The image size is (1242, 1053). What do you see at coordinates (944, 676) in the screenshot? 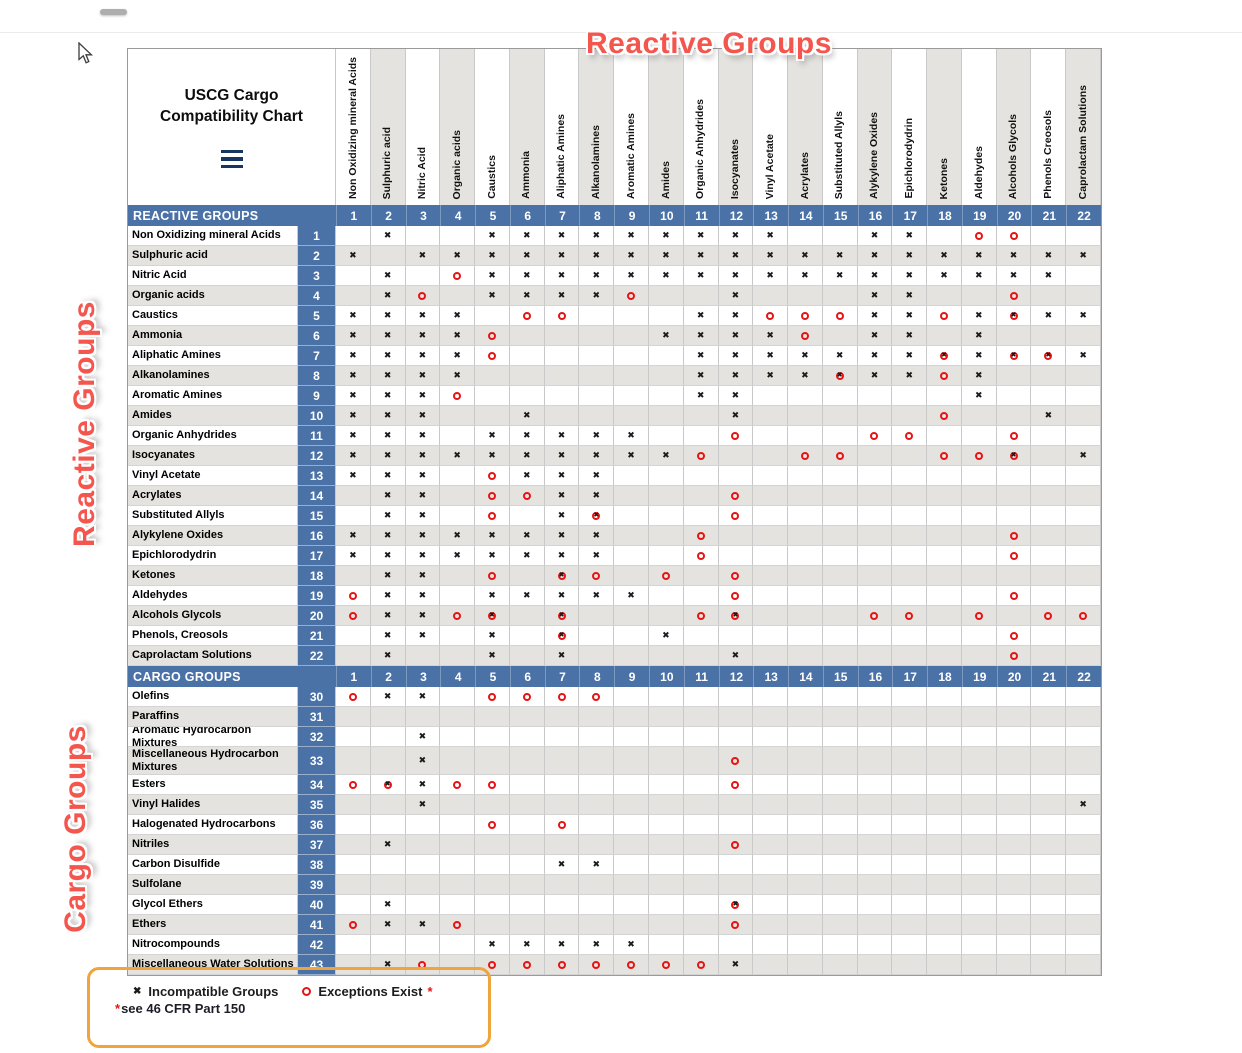
I see `column-number: 18` at bounding box center [944, 676].